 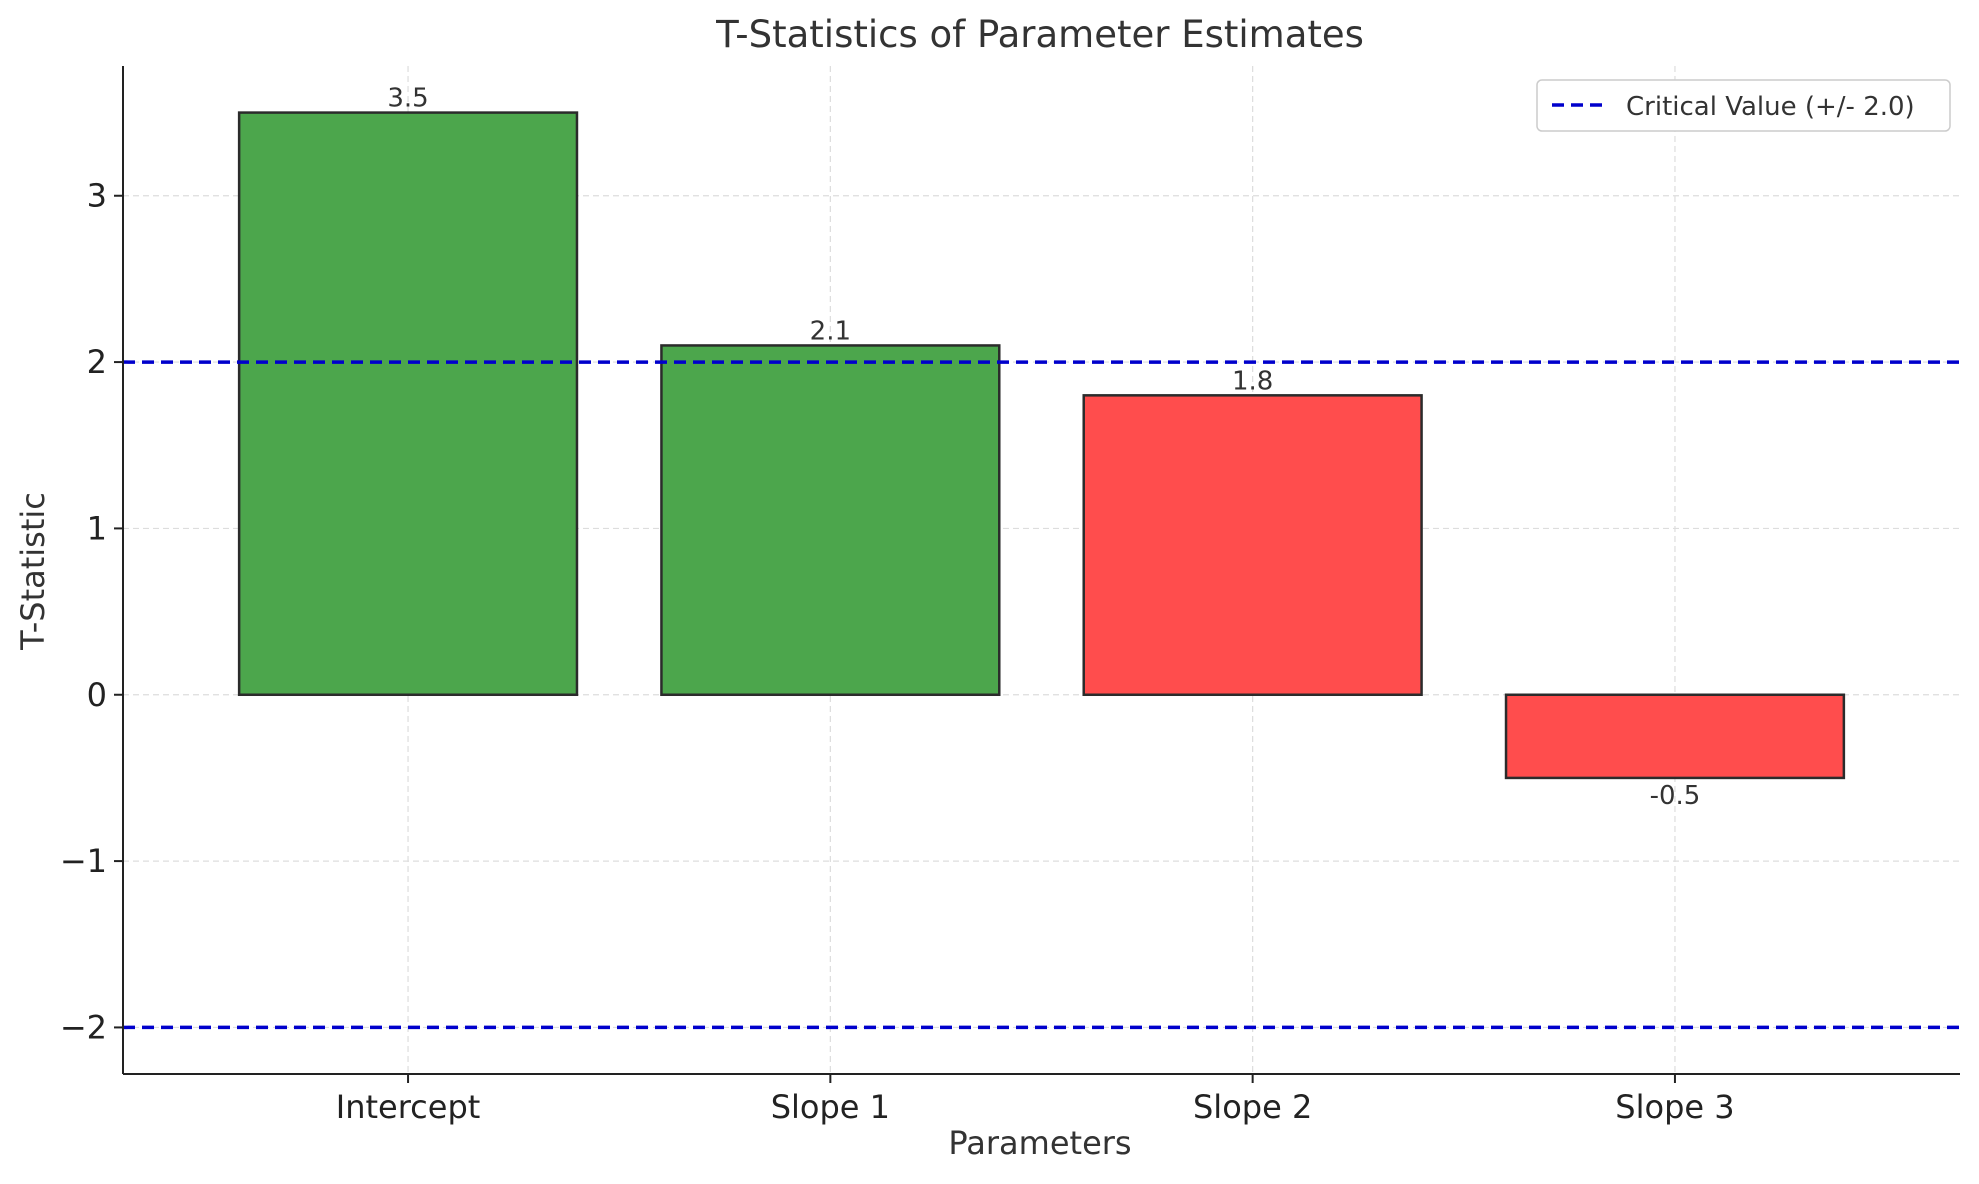 I want to click on data-label: 1.8, so click(x=1252, y=381).